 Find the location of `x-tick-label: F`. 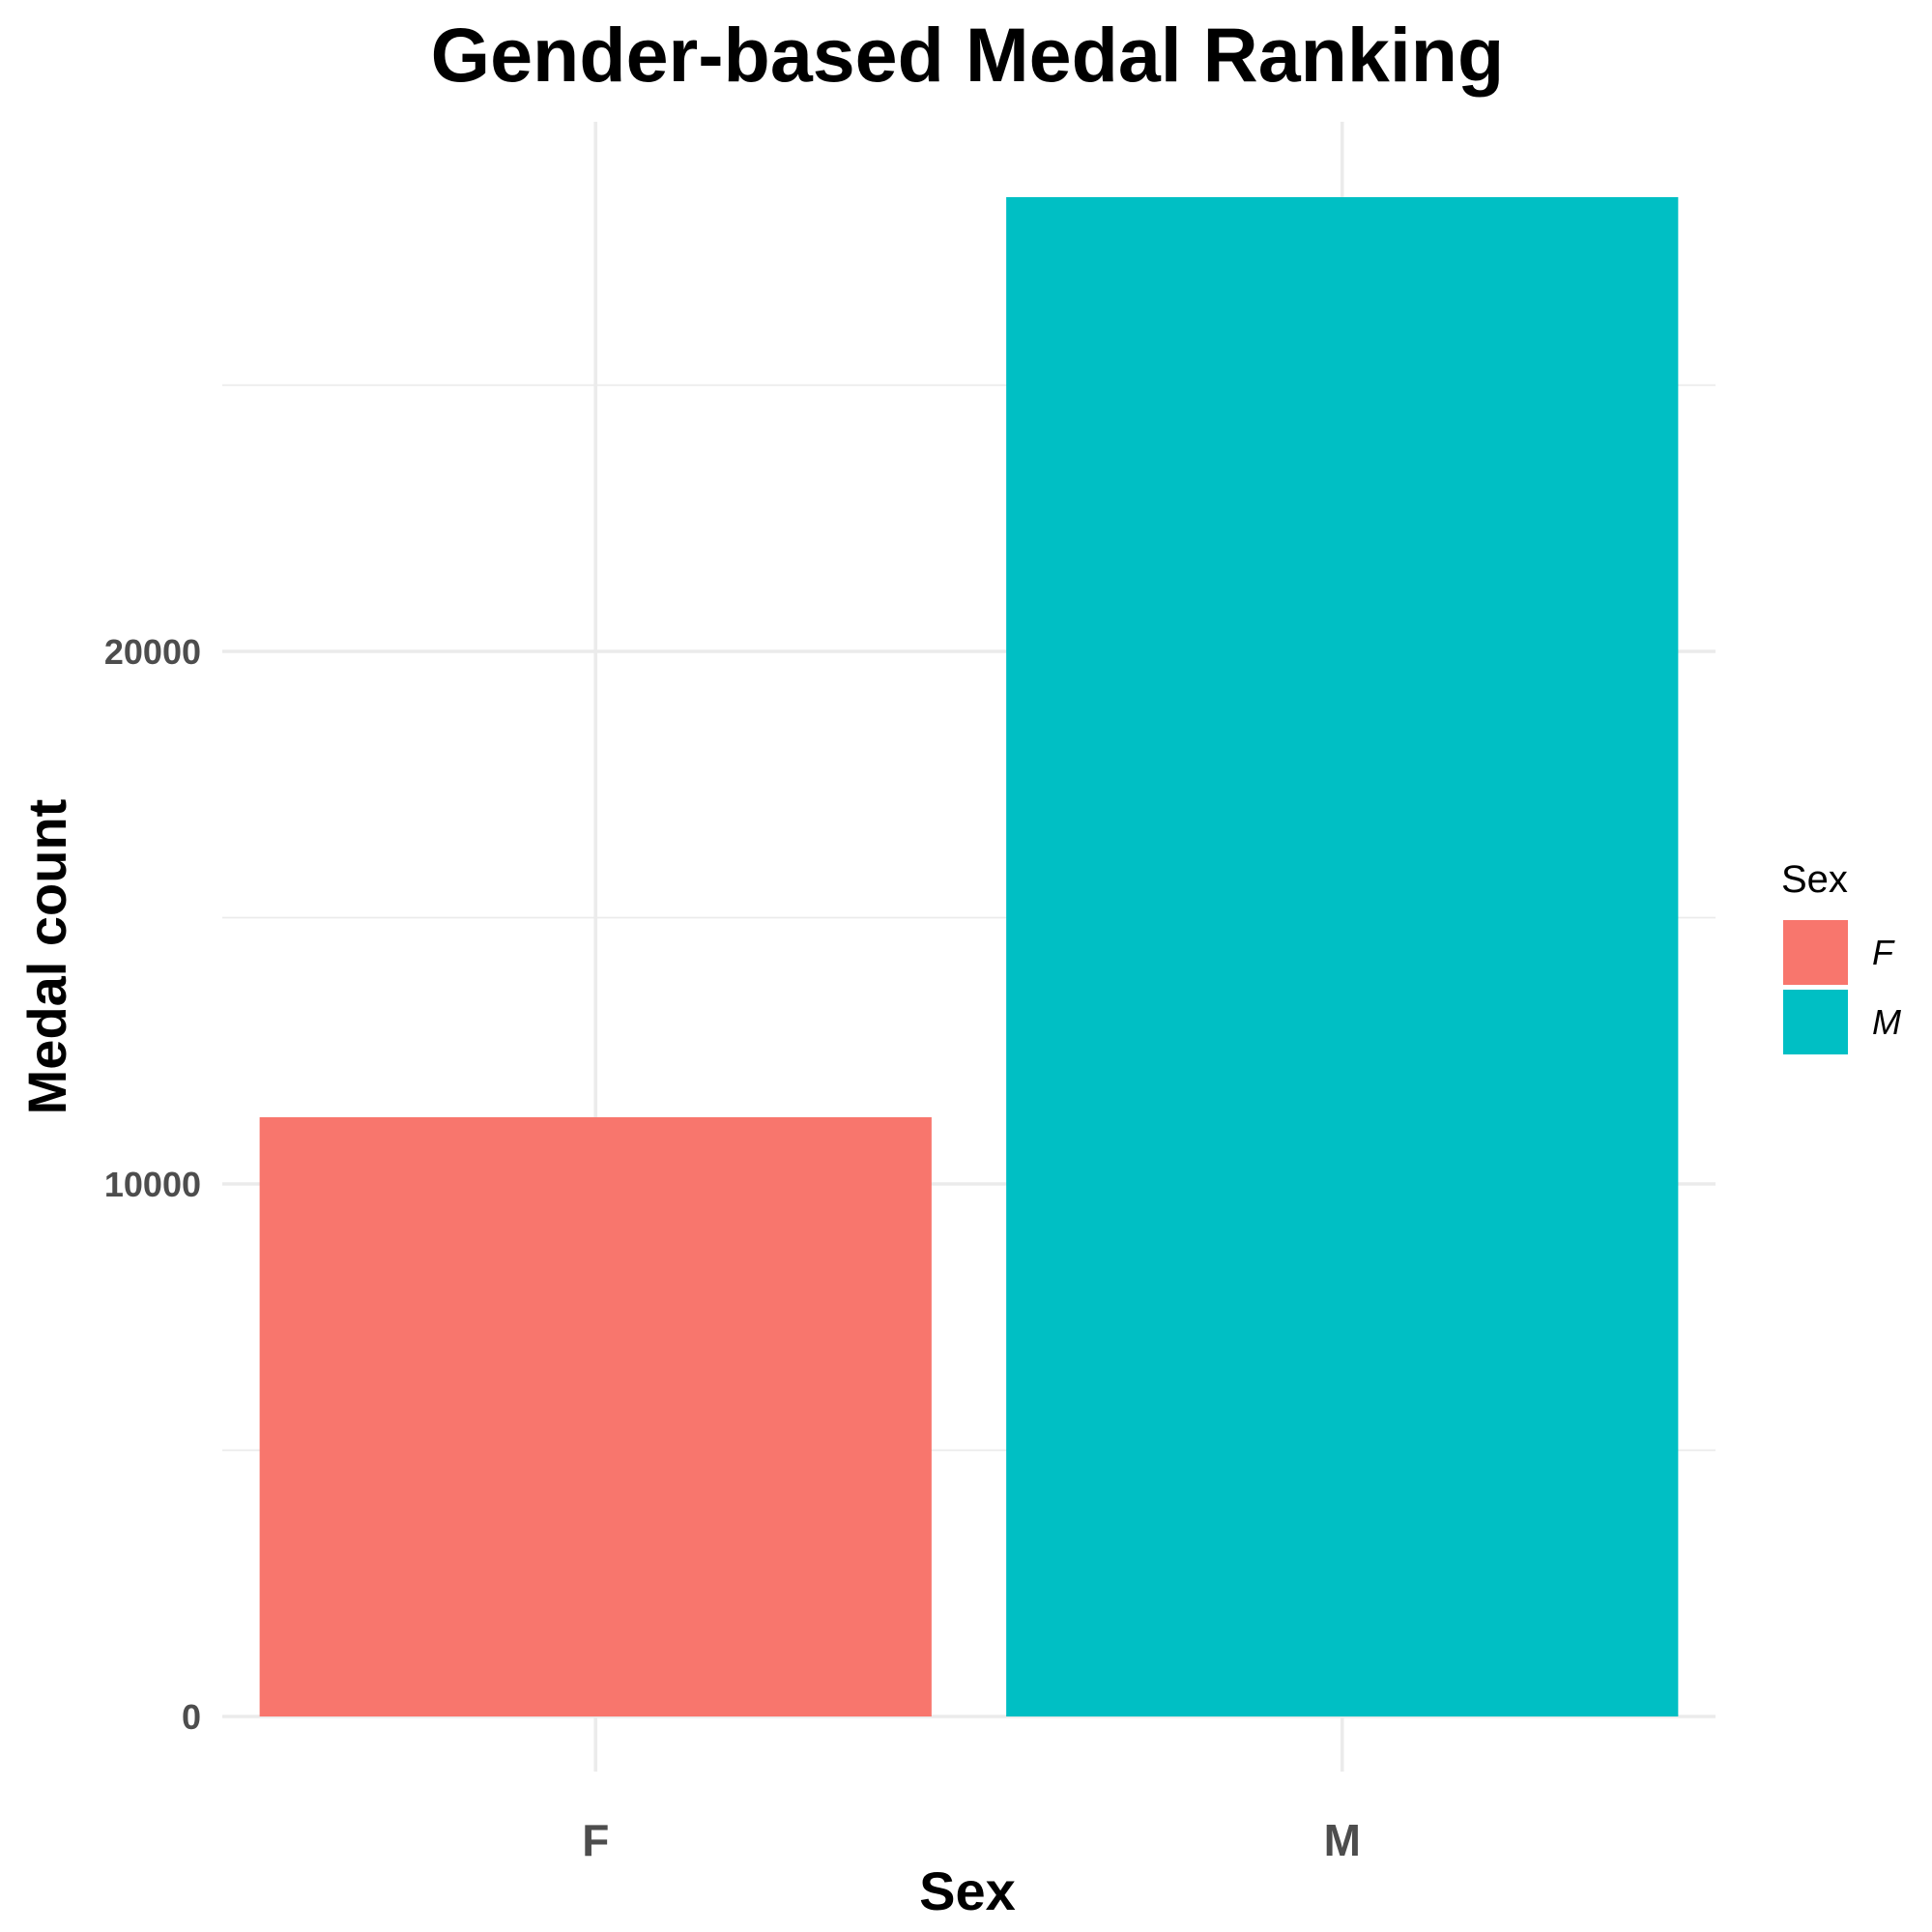

x-tick-label: F is located at coordinates (595, 1840).